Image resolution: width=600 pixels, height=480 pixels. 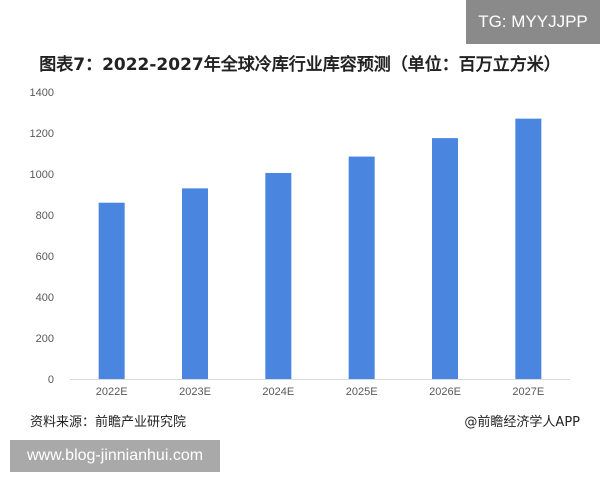 I want to click on bar-2025E, so click(x=361, y=267).